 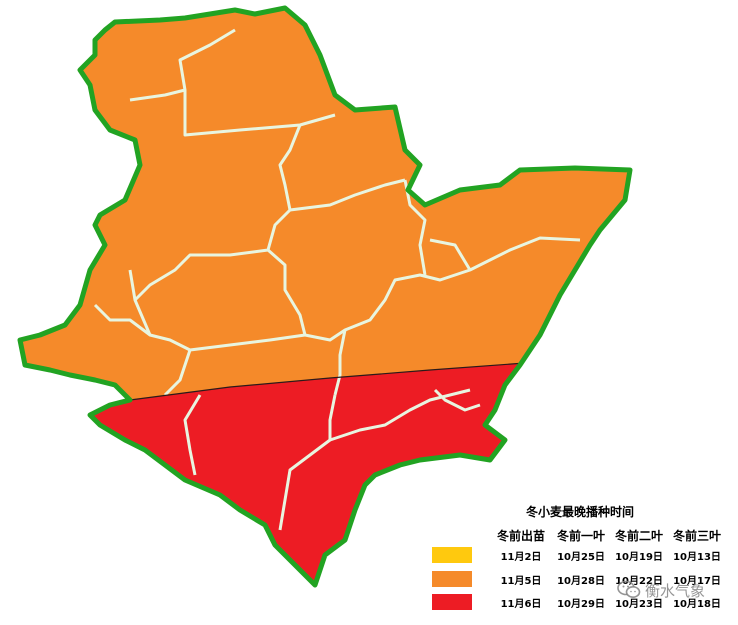 What do you see at coordinates (327, 381) in the screenshot?
I see `zone-divider` at bounding box center [327, 381].